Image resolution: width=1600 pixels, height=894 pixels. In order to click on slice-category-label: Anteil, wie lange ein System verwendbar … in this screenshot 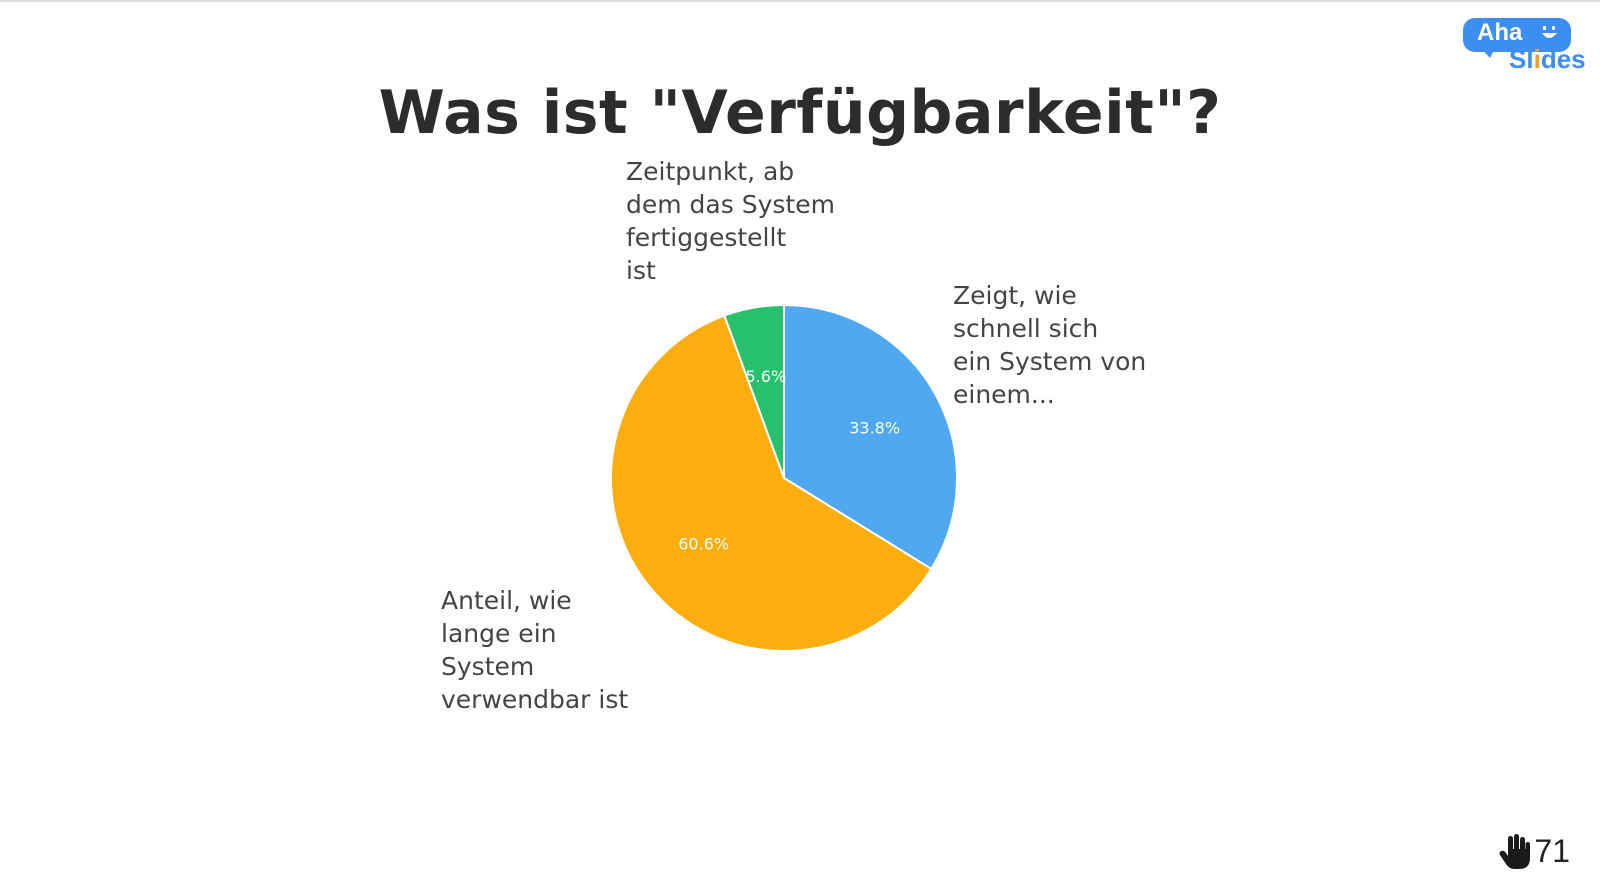, I will do `click(535, 650)`.